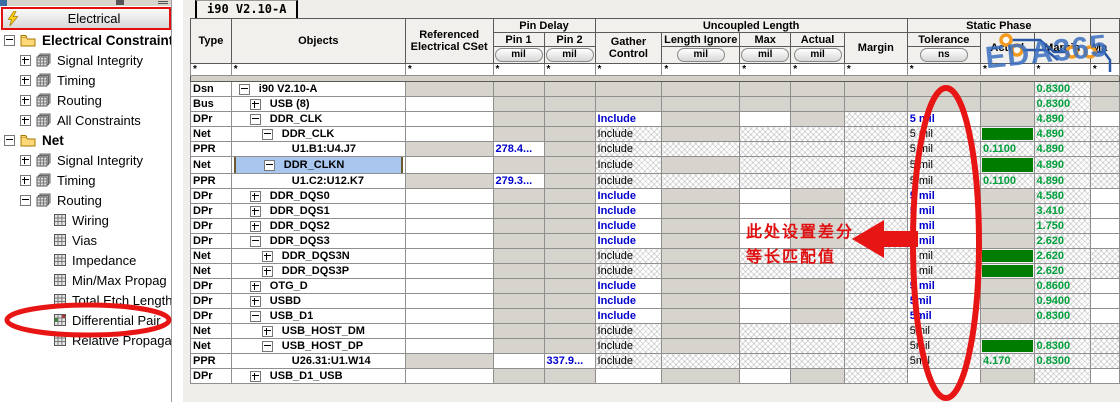 The height and width of the screenshot is (402, 1120). Describe the element at coordinates (318, 361) in the screenshot. I see `object-cell: U26.31:U1.W14` at that location.